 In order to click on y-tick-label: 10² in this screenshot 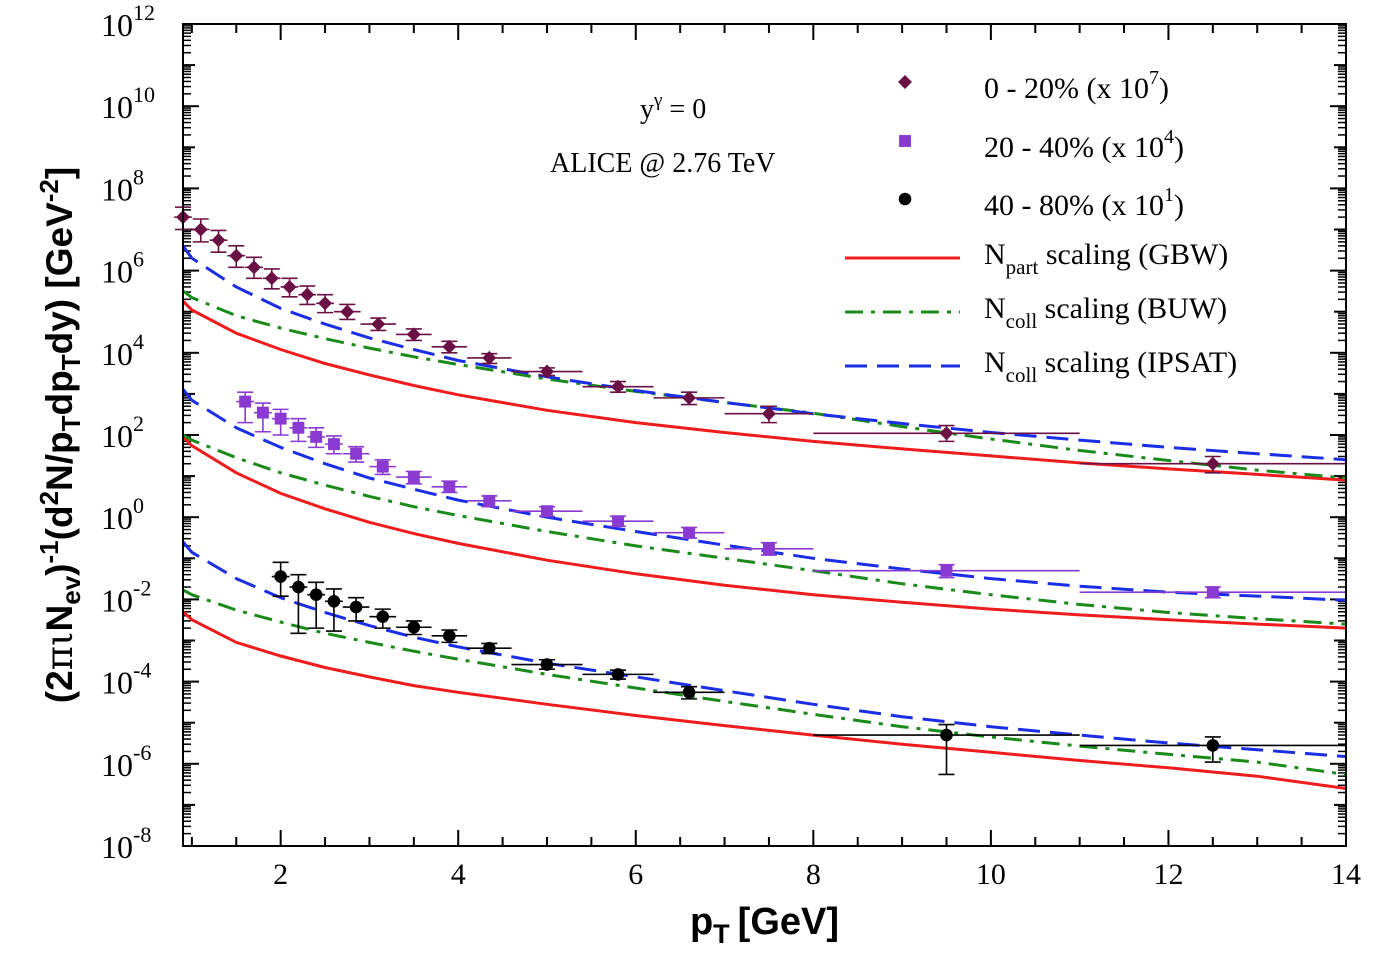, I will do `click(122, 432)`.